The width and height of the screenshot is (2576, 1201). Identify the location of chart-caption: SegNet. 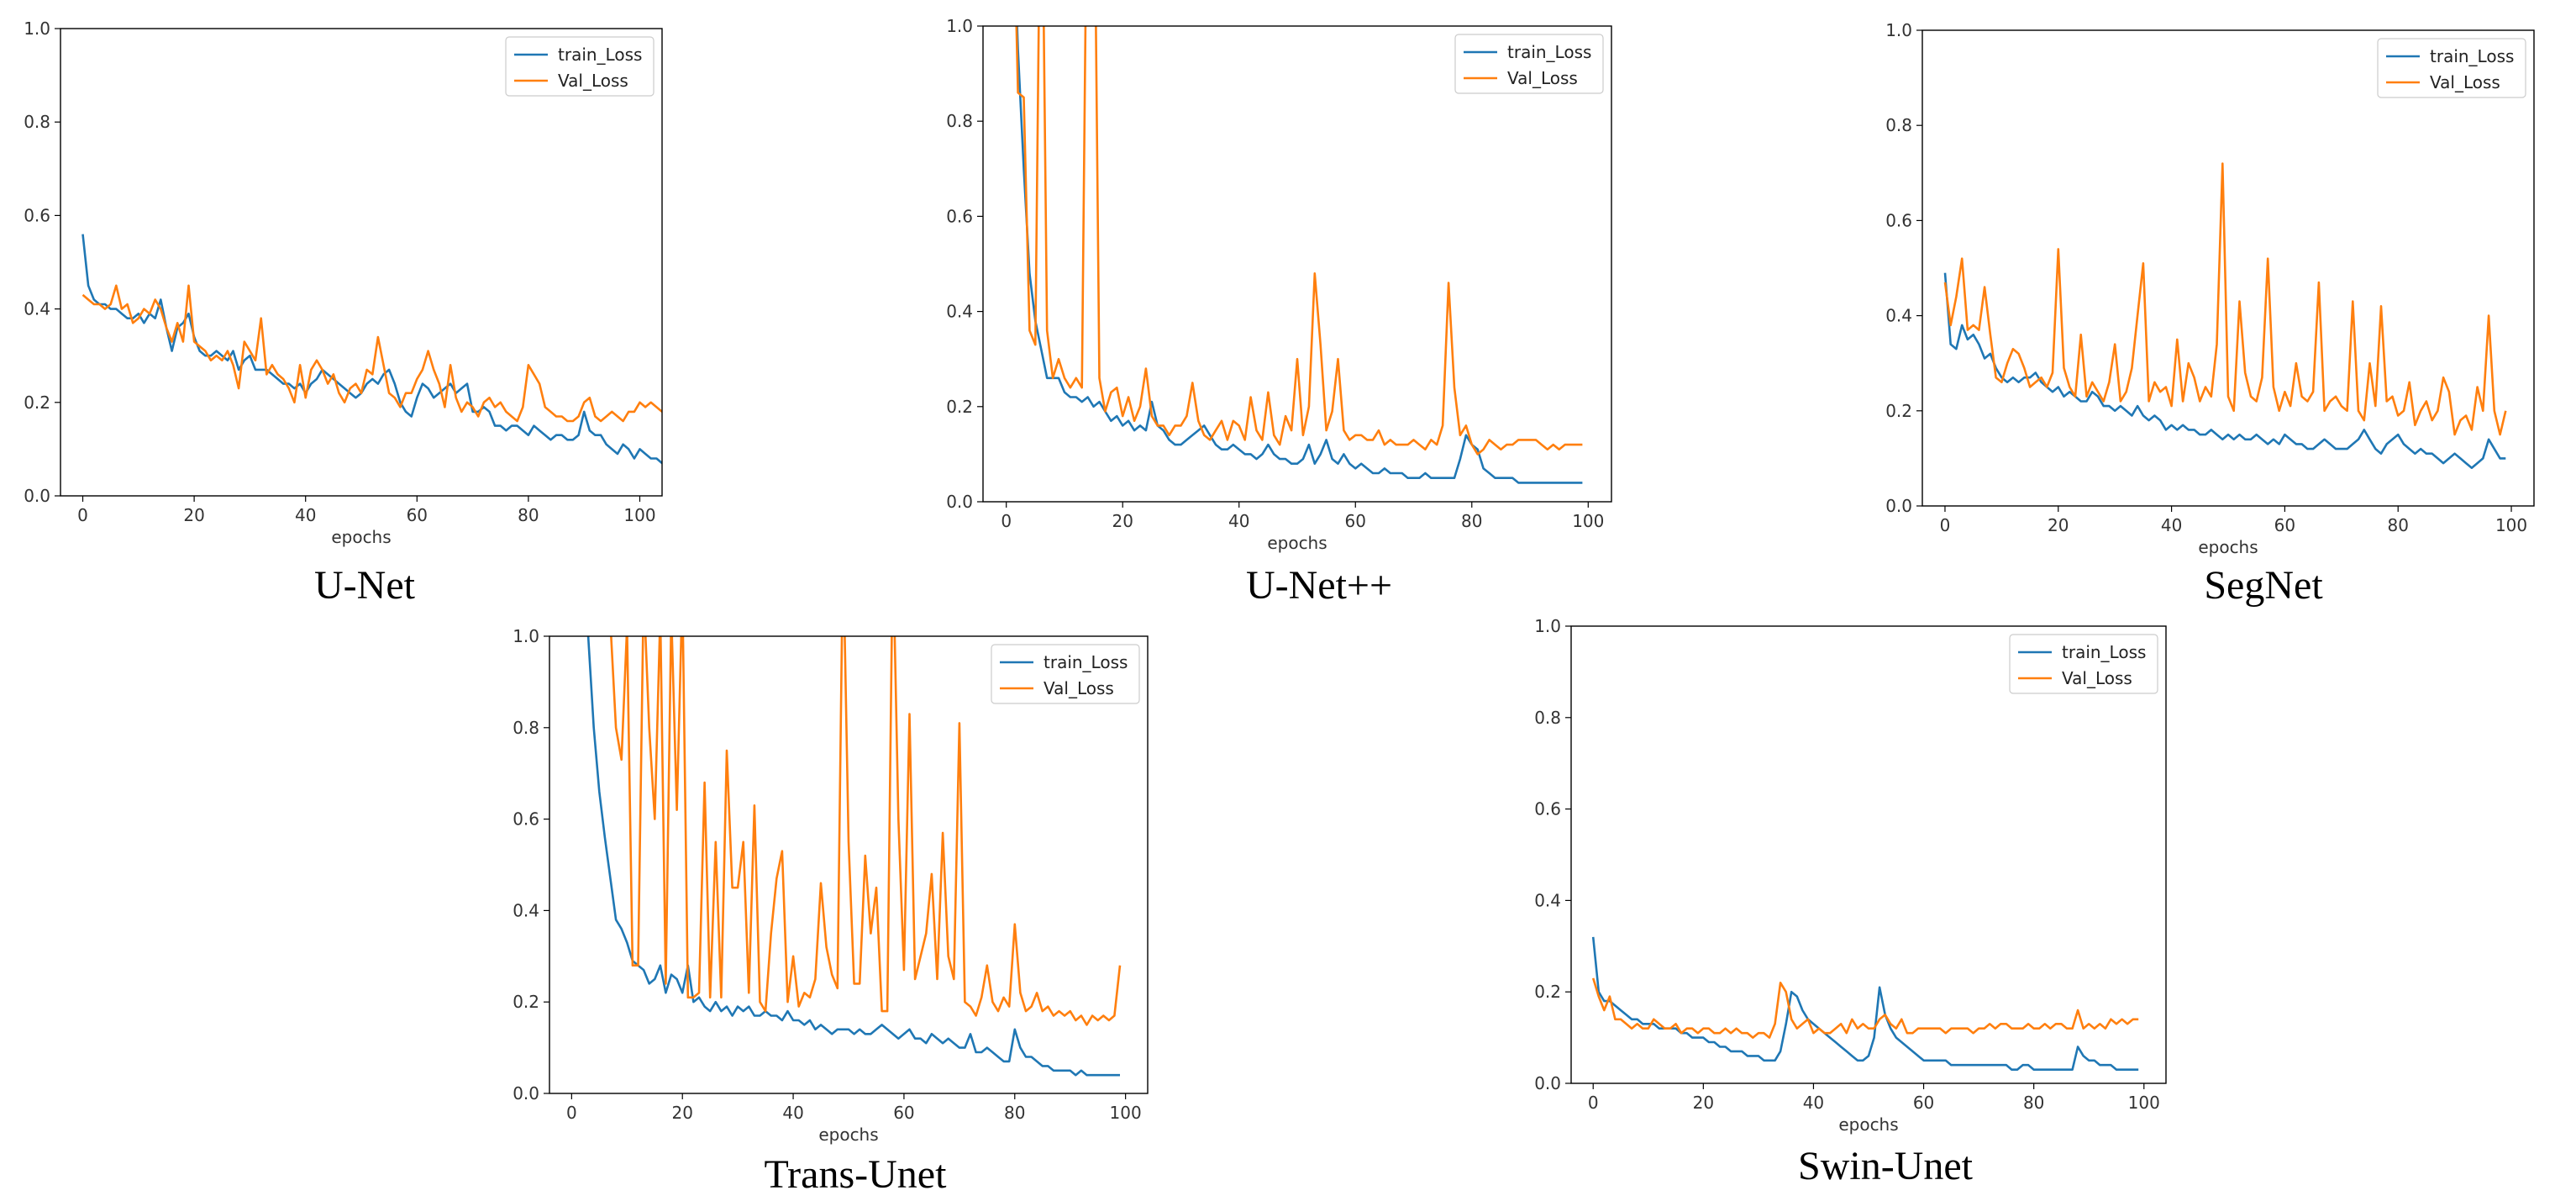
(2263, 586).